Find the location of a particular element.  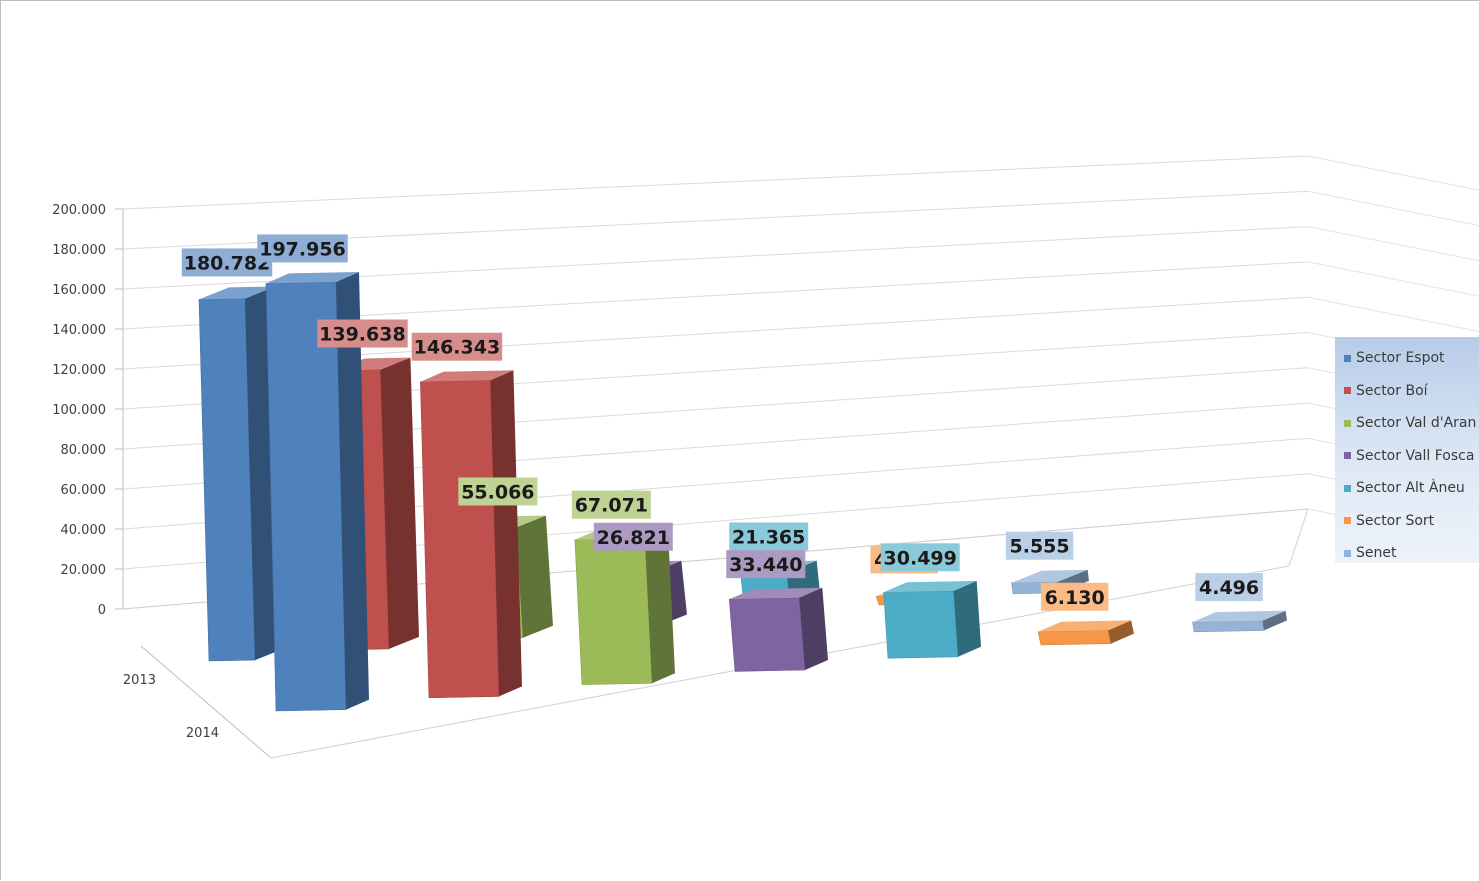

legend-item: Sector Espot is located at coordinates (1407, 358).